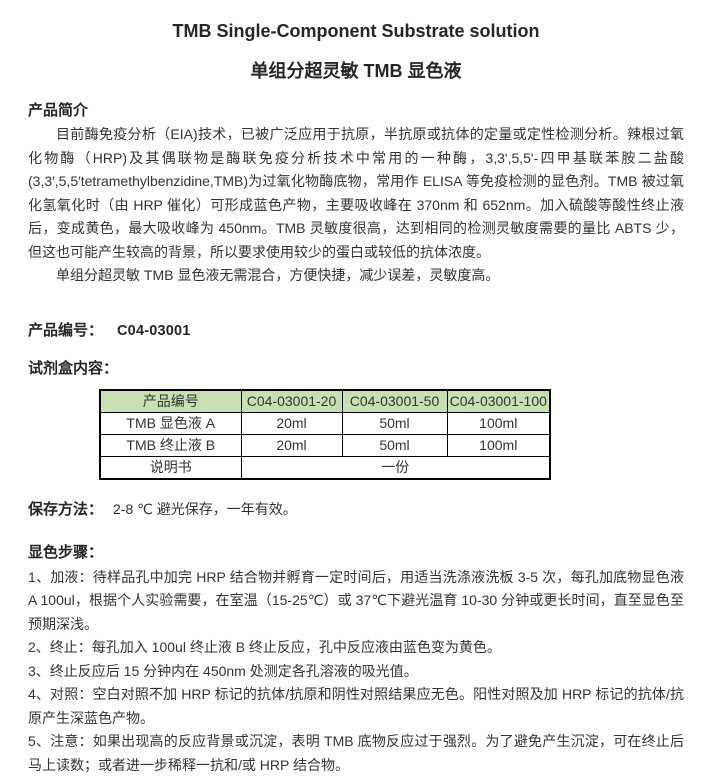 Image resolution: width=711 pixels, height=777 pixels. What do you see at coordinates (170, 467) in the screenshot?
I see `table-cell-name: 说明书` at bounding box center [170, 467].